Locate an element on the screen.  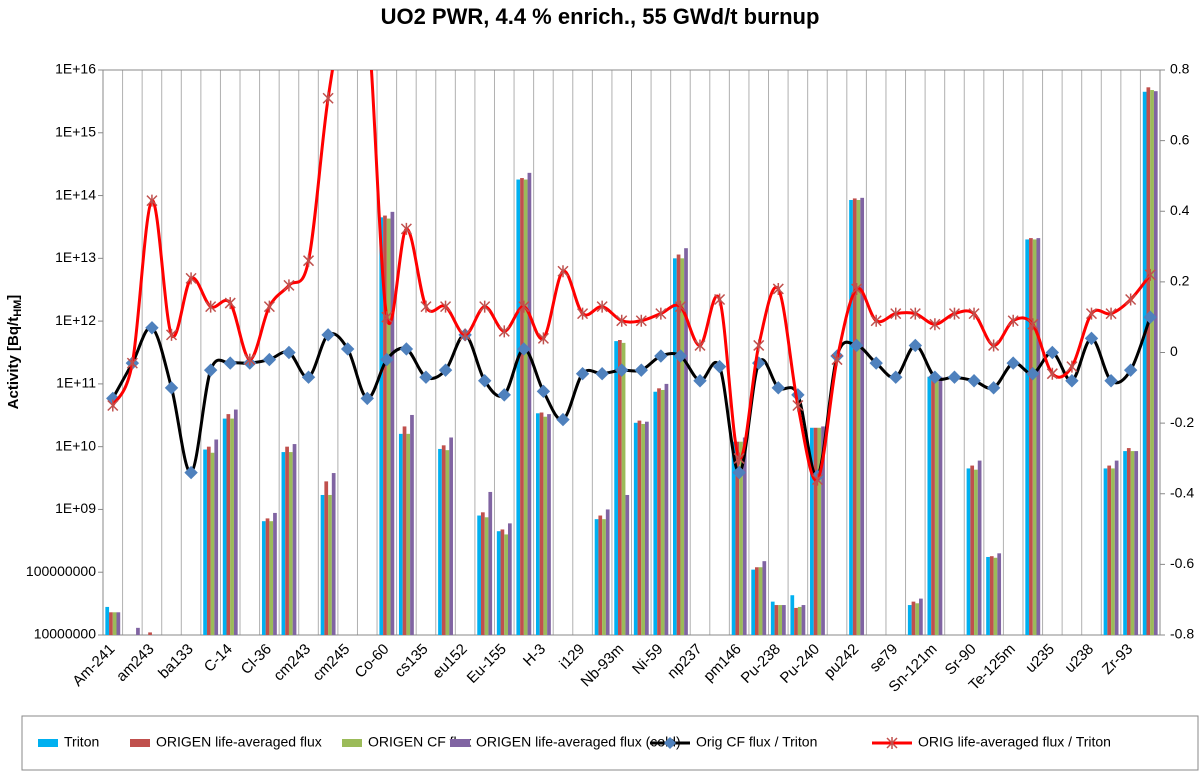
y-axis-title-text: Activity [Bq/t is located at coordinates (13, 363).